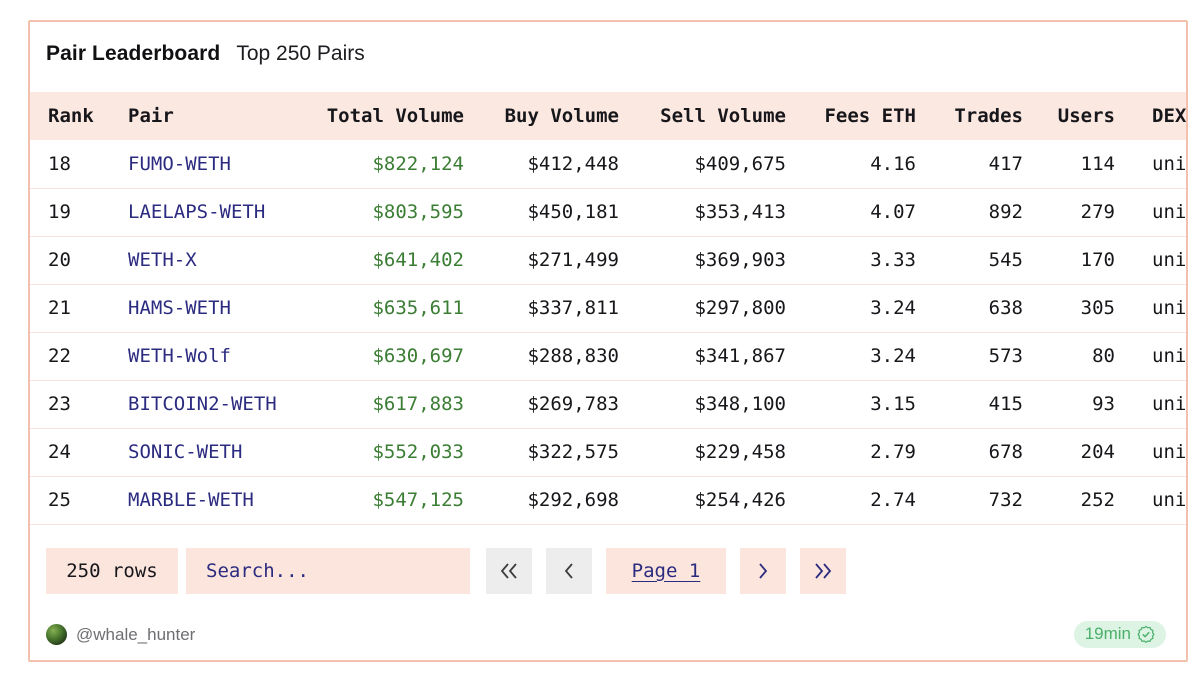 This screenshot has width=1200, height=679. I want to click on cell-fees_eth: 3.33, so click(893, 260).